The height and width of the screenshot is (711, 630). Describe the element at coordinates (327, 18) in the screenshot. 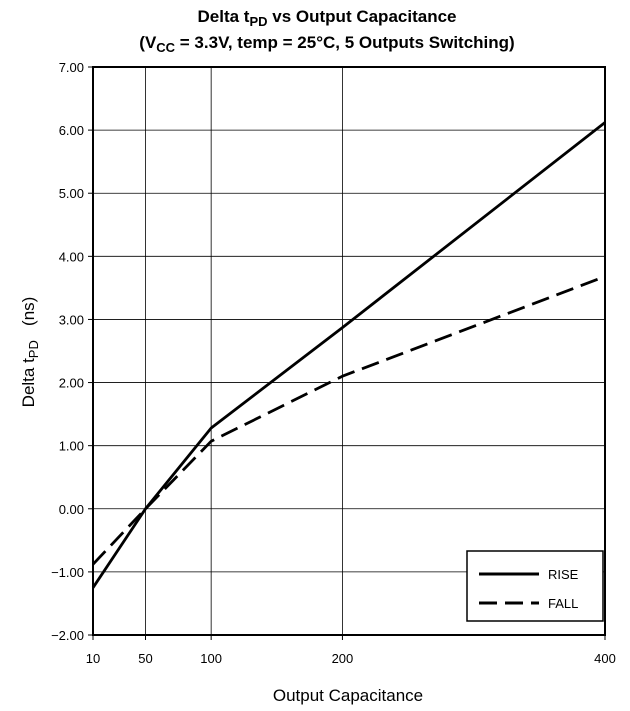

I see `chart-title-line1: Delta tPD vs Output Capacitance` at that location.